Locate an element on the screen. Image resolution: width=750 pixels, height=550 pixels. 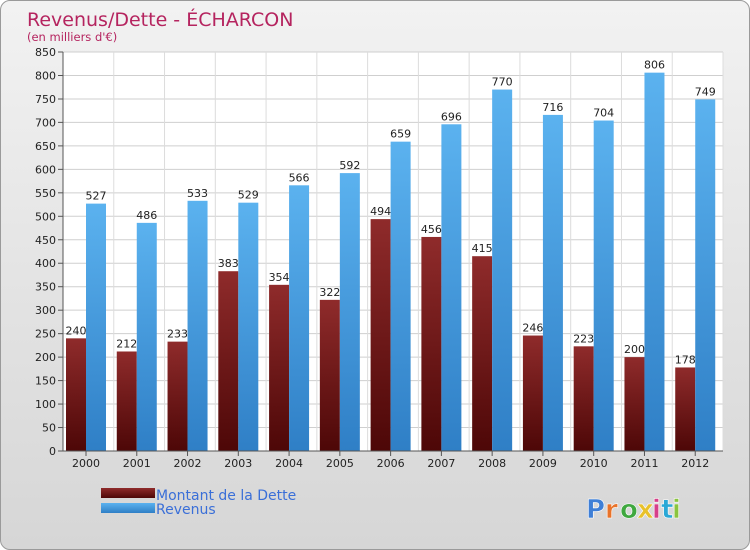
x-tick-label: 2010 is located at coordinates (594, 463).